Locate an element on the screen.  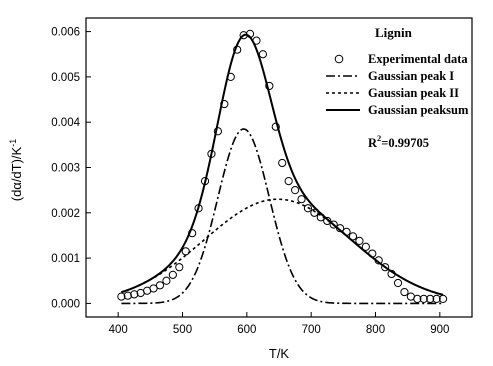
y-axis-title: (dα/dT)/K-1 is located at coordinates (16, 170).